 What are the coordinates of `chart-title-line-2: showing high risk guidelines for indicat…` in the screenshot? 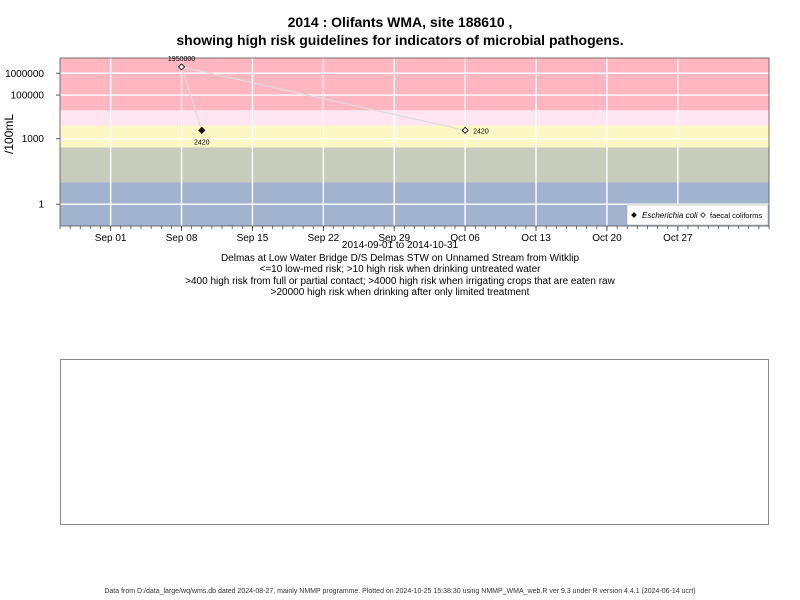 It's located at (400, 40).